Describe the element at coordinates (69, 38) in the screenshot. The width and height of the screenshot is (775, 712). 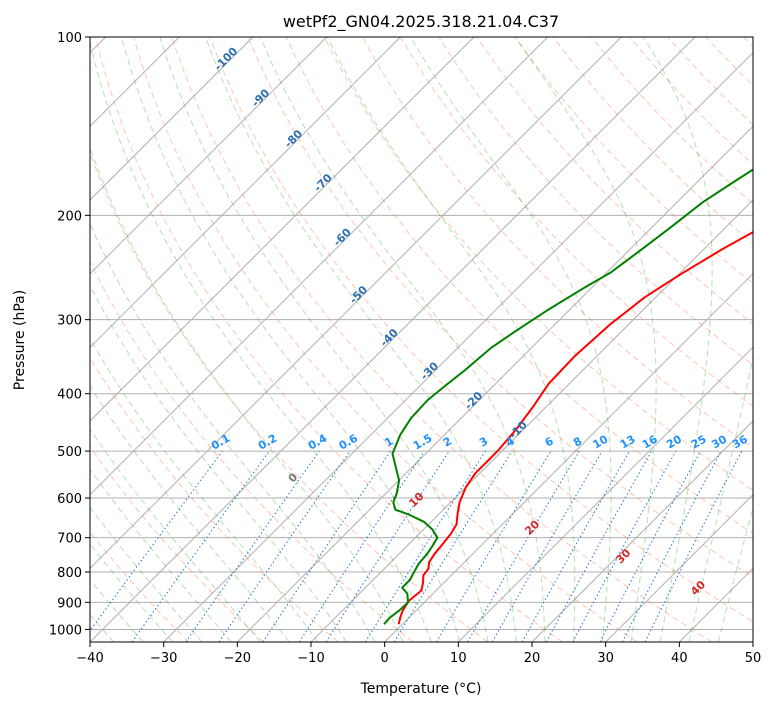
I see `y-tick-label: 100` at that location.